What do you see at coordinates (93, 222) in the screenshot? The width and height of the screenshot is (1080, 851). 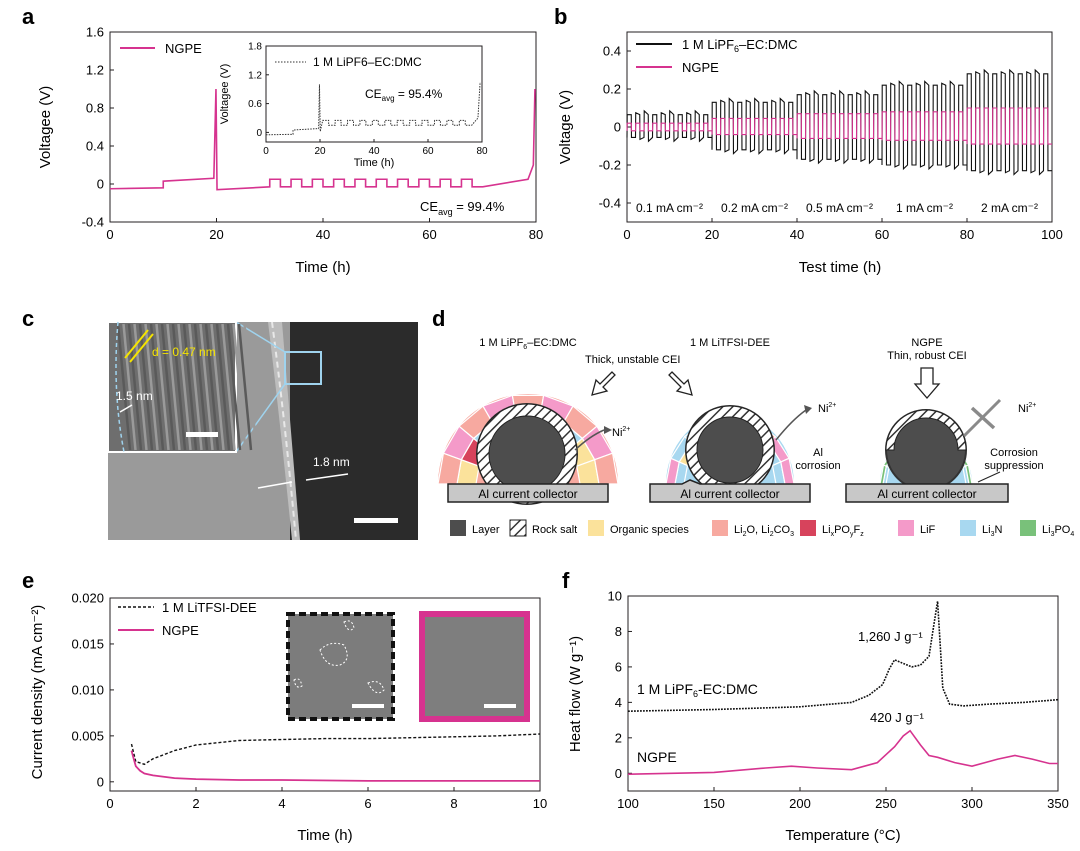 I see `y-tick-label: -0.4` at bounding box center [93, 222].